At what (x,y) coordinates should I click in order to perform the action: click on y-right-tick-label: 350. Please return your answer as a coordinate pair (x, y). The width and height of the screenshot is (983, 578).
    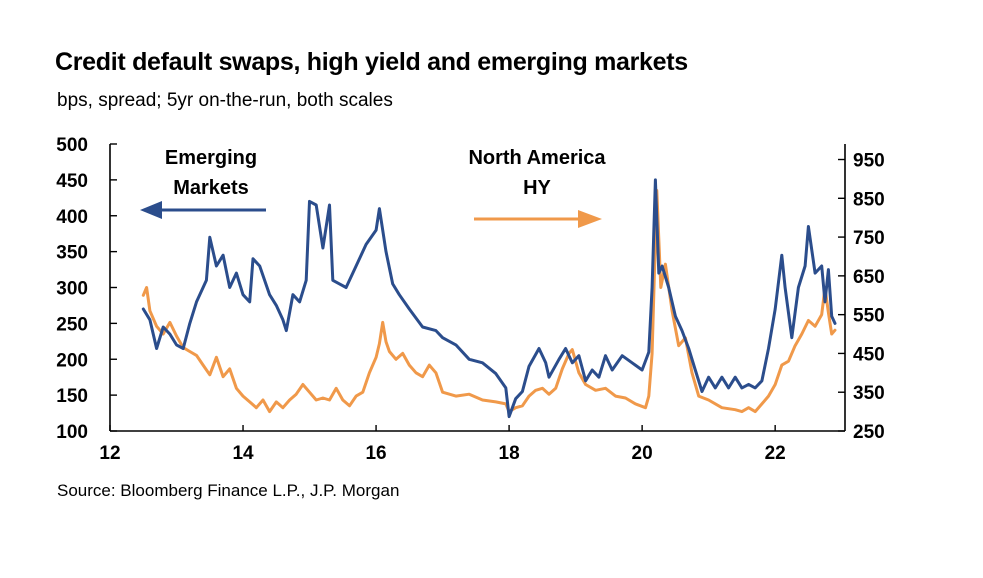
    Looking at the image, I should click on (869, 393).